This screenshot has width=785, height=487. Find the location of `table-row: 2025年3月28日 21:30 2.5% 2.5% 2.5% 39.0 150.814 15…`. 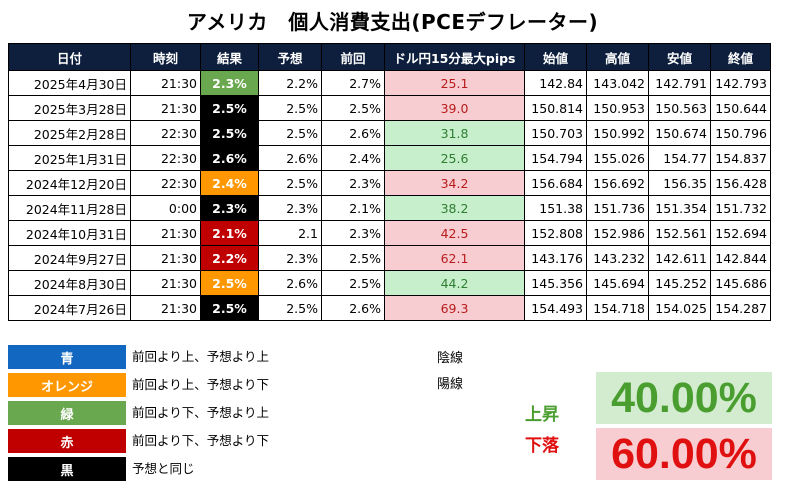

table-row: 2025年3月28日 21:30 2.5% 2.5% 2.5% 39.0 150.814 15… is located at coordinates (389, 108).